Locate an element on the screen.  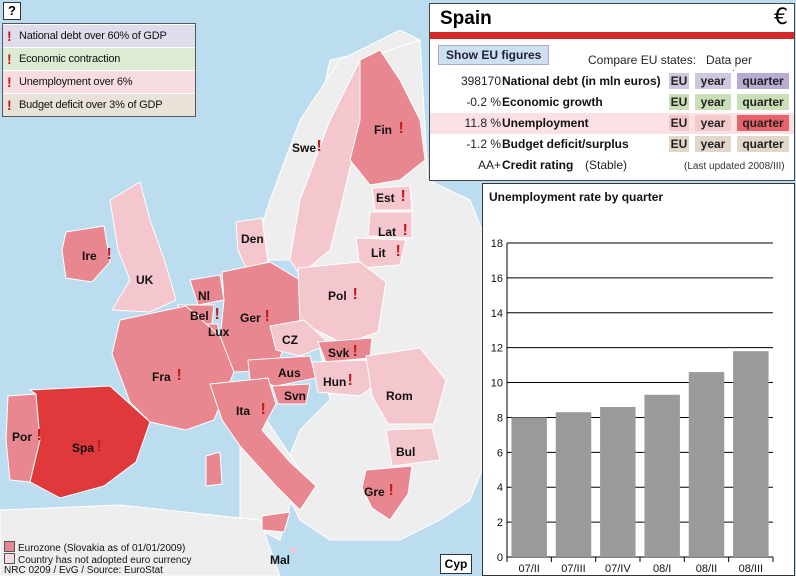
compare-header: Compare EU states: is located at coordinates (642, 60).